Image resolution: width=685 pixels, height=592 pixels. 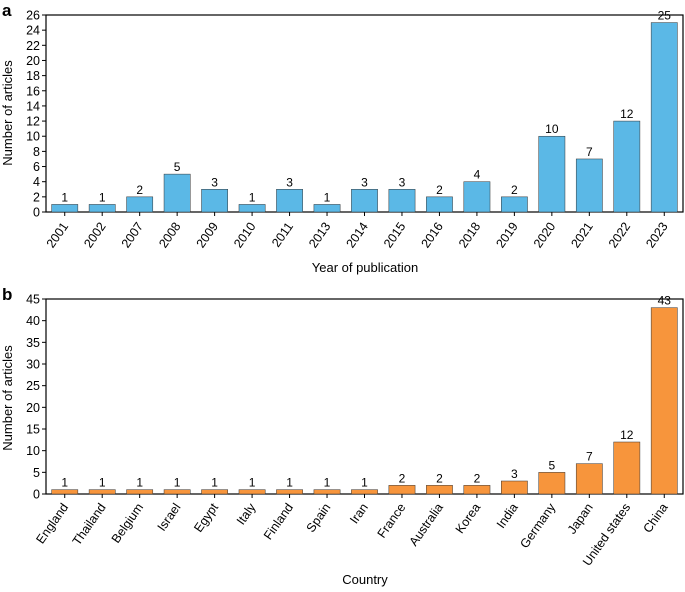 What do you see at coordinates (537, 525) in the screenshot?
I see `panel-b-category-label: Germany` at bounding box center [537, 525].